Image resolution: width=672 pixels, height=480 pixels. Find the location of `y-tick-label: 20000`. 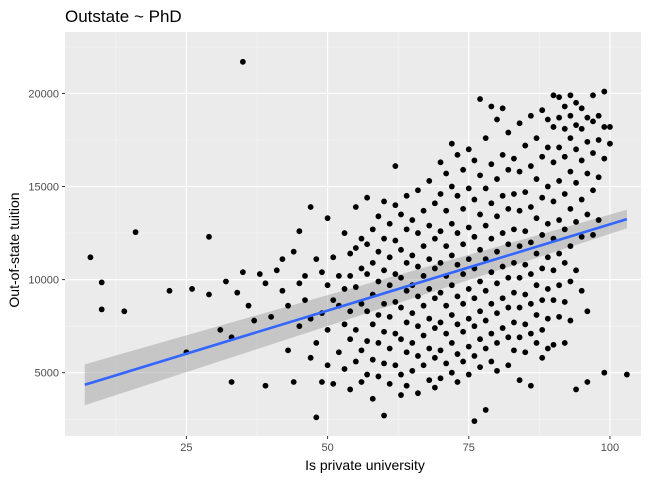

y-tick-label: 20000 is located at coordinates (43, 94).